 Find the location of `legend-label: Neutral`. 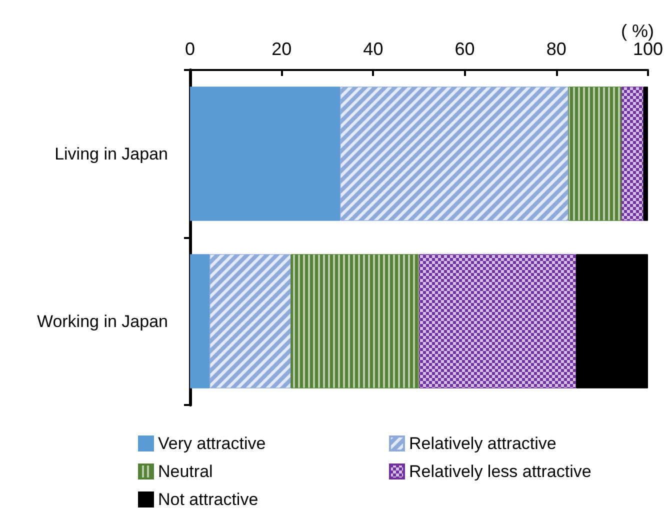

legend-label: Neutral is located at coordinates (185, 471).